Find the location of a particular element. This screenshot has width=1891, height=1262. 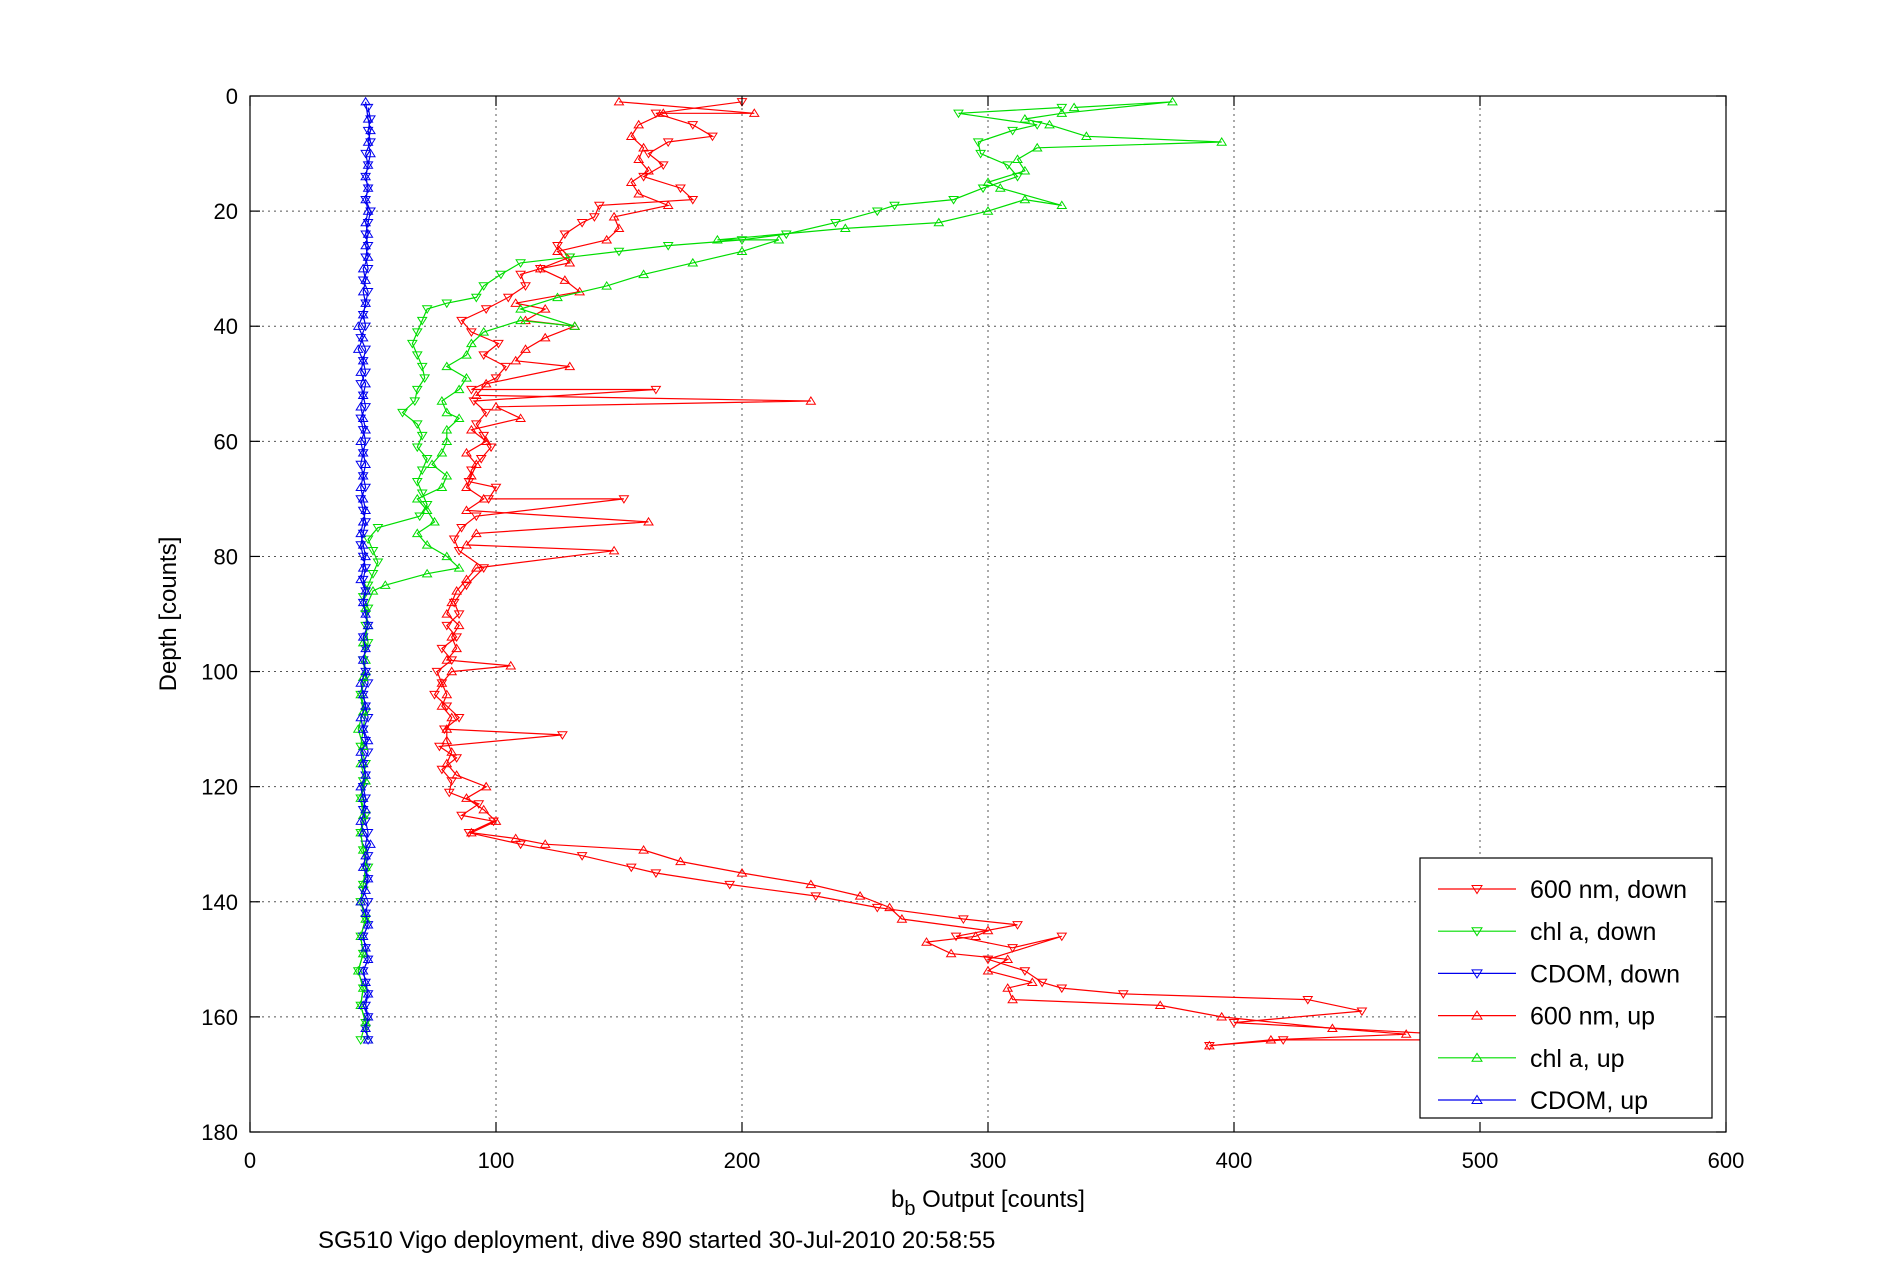

y-tick-label: 120 is located at coordinates (219, 787).